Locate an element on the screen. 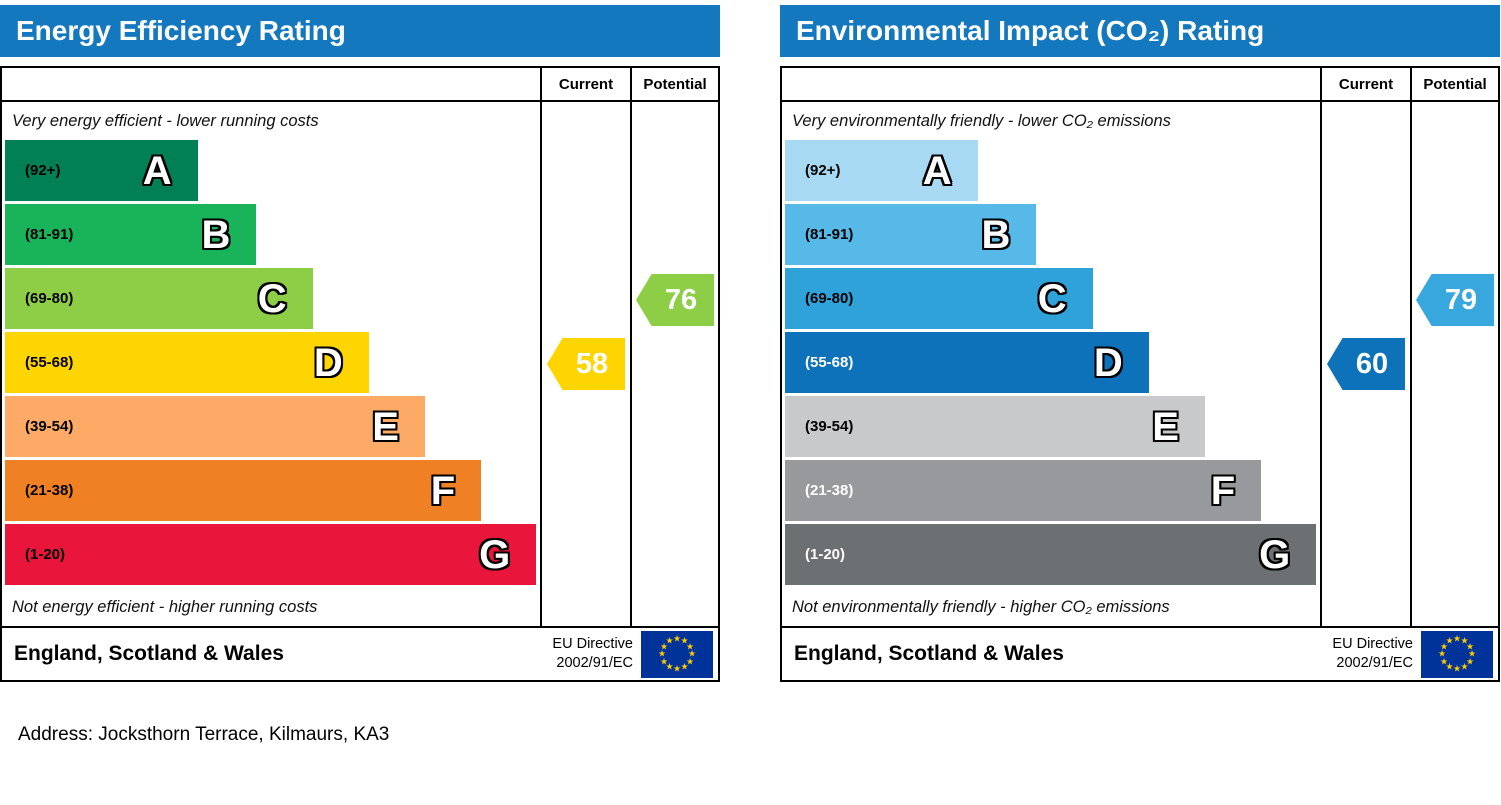 The height and width of the screenshot is (805, 1501). band-letter: C is located at coordinates (272, 298).